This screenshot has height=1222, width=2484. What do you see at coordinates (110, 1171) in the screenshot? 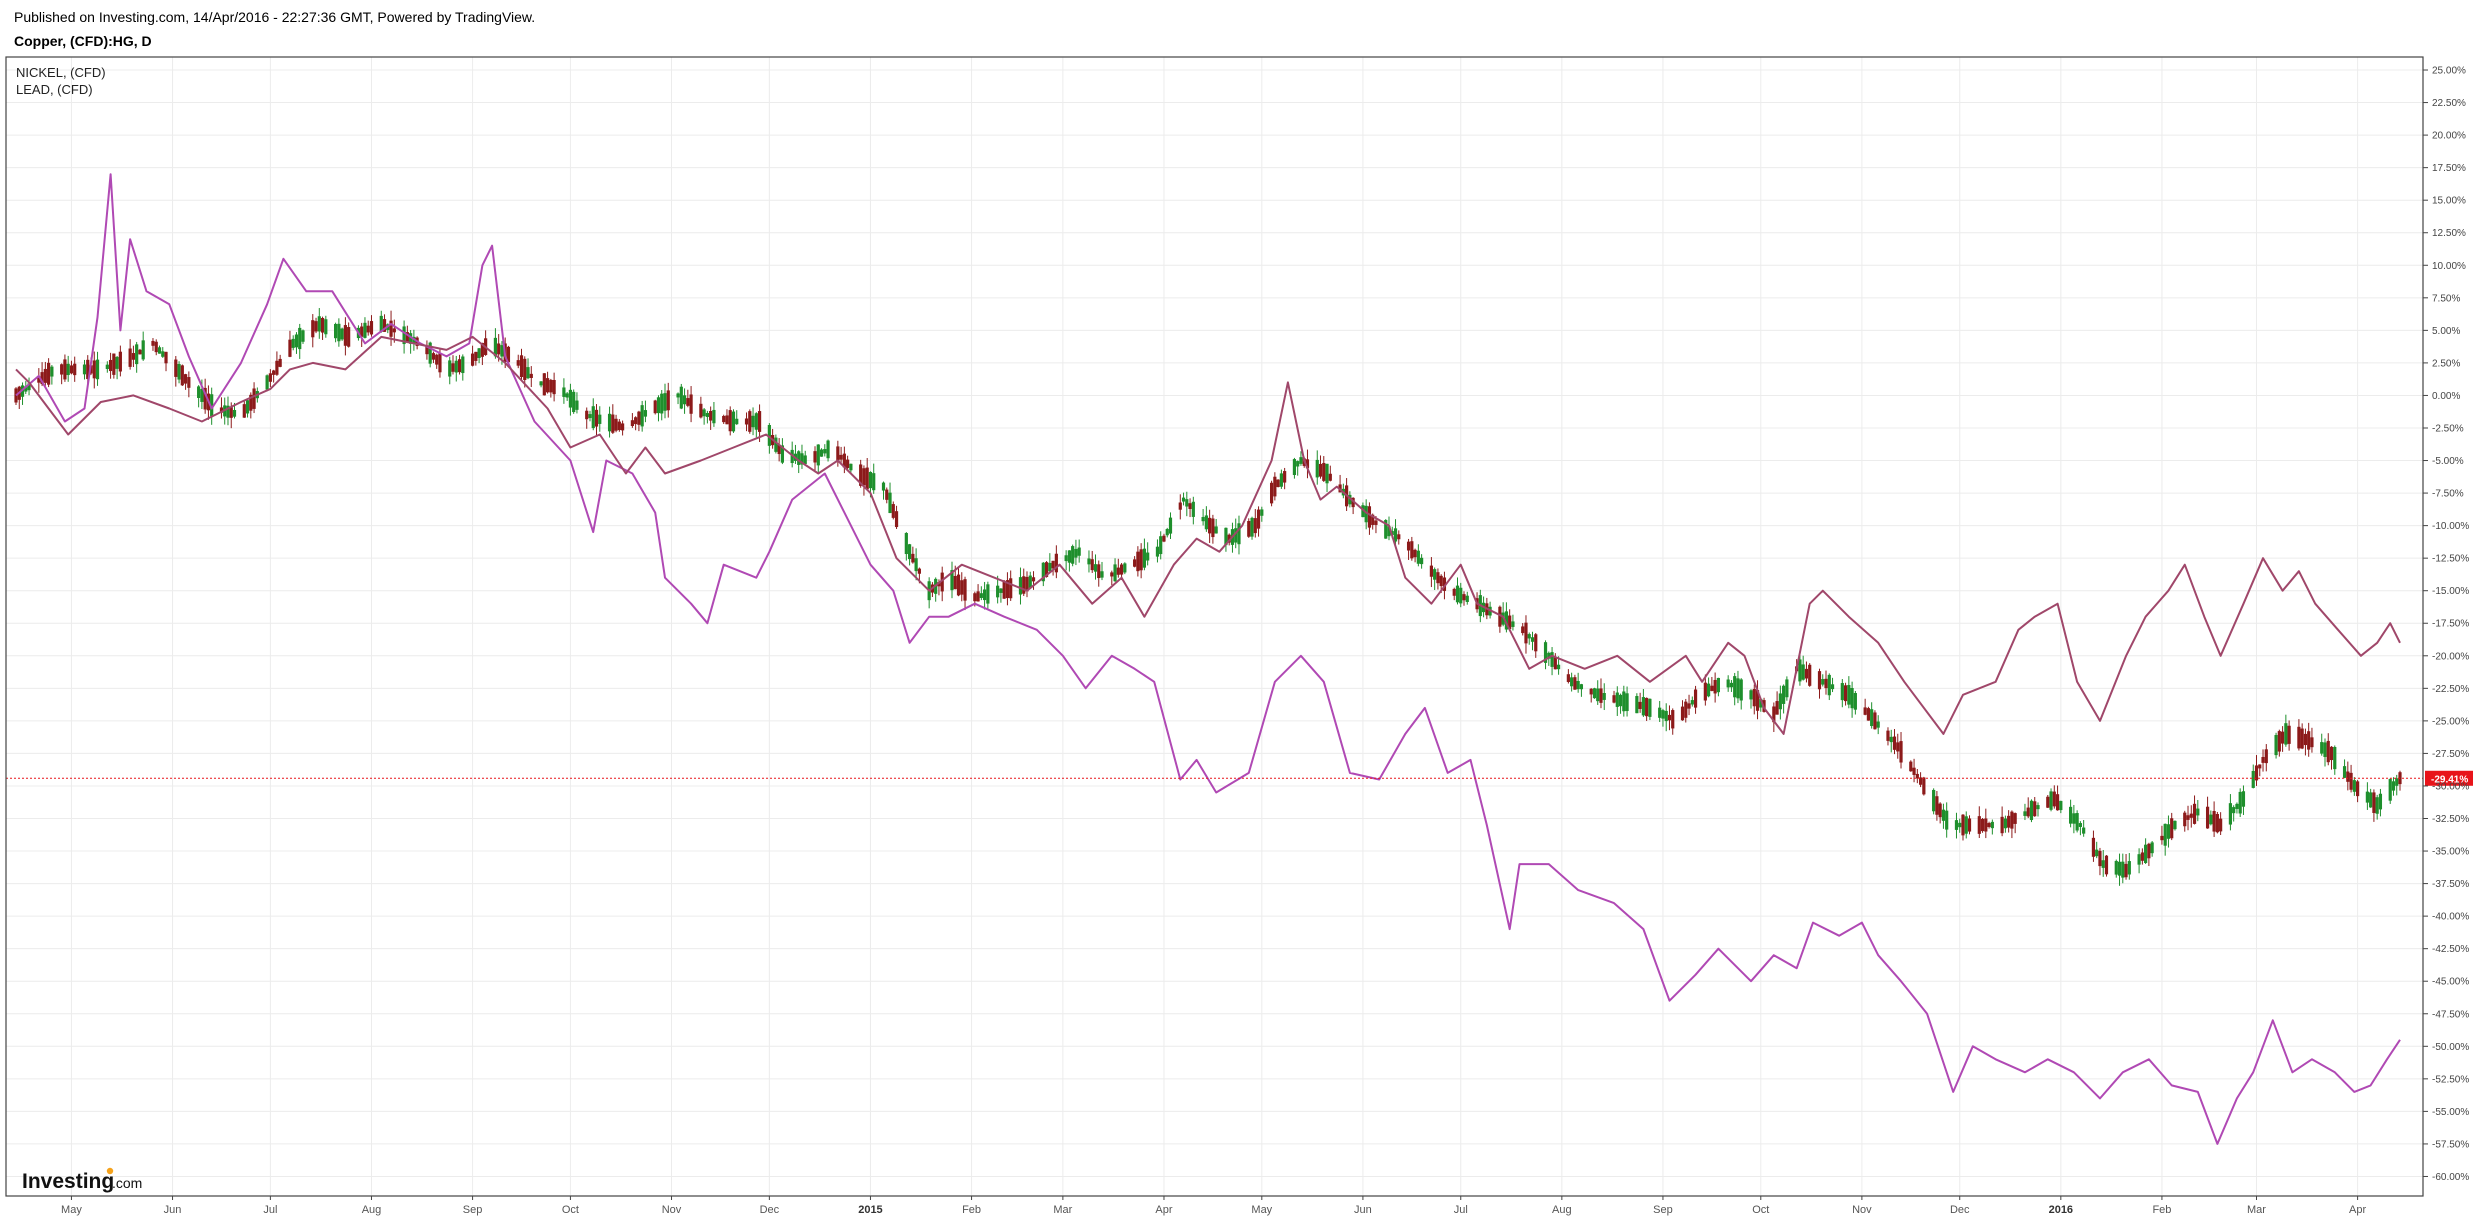
I see `logo-dot-icon` at bounding box center [110, 1171].